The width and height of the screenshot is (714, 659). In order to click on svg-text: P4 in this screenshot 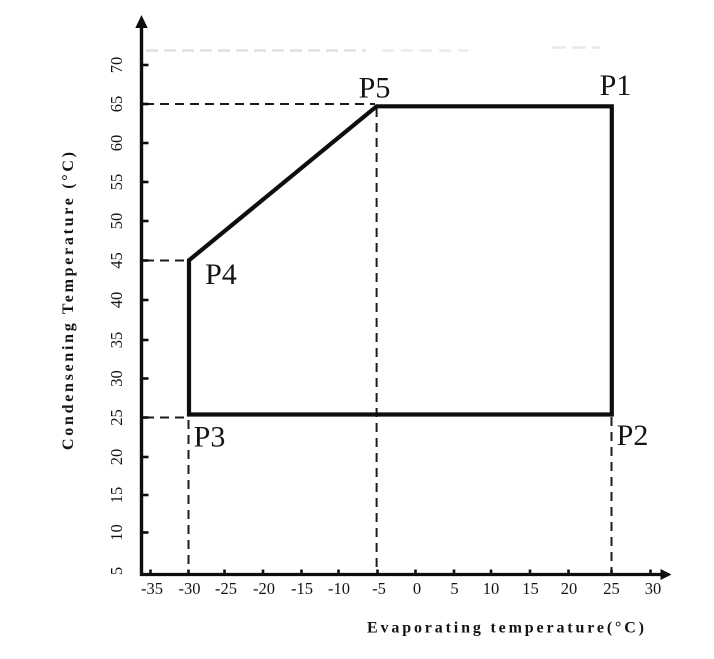, I will do `click(221, 274)`.